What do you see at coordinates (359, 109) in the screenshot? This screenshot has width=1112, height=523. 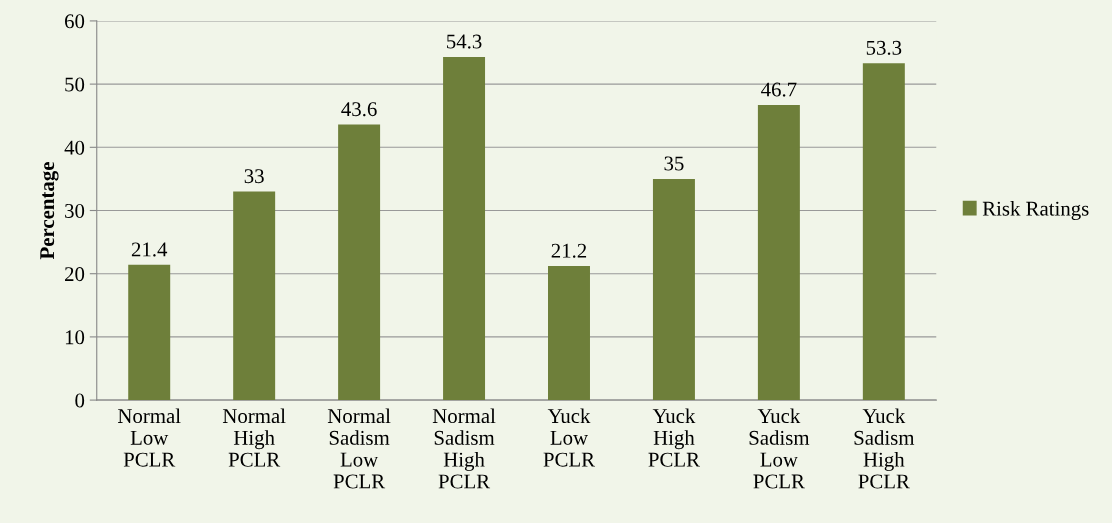 I see `data-label: 43.6` at bounding box center [359, 109].